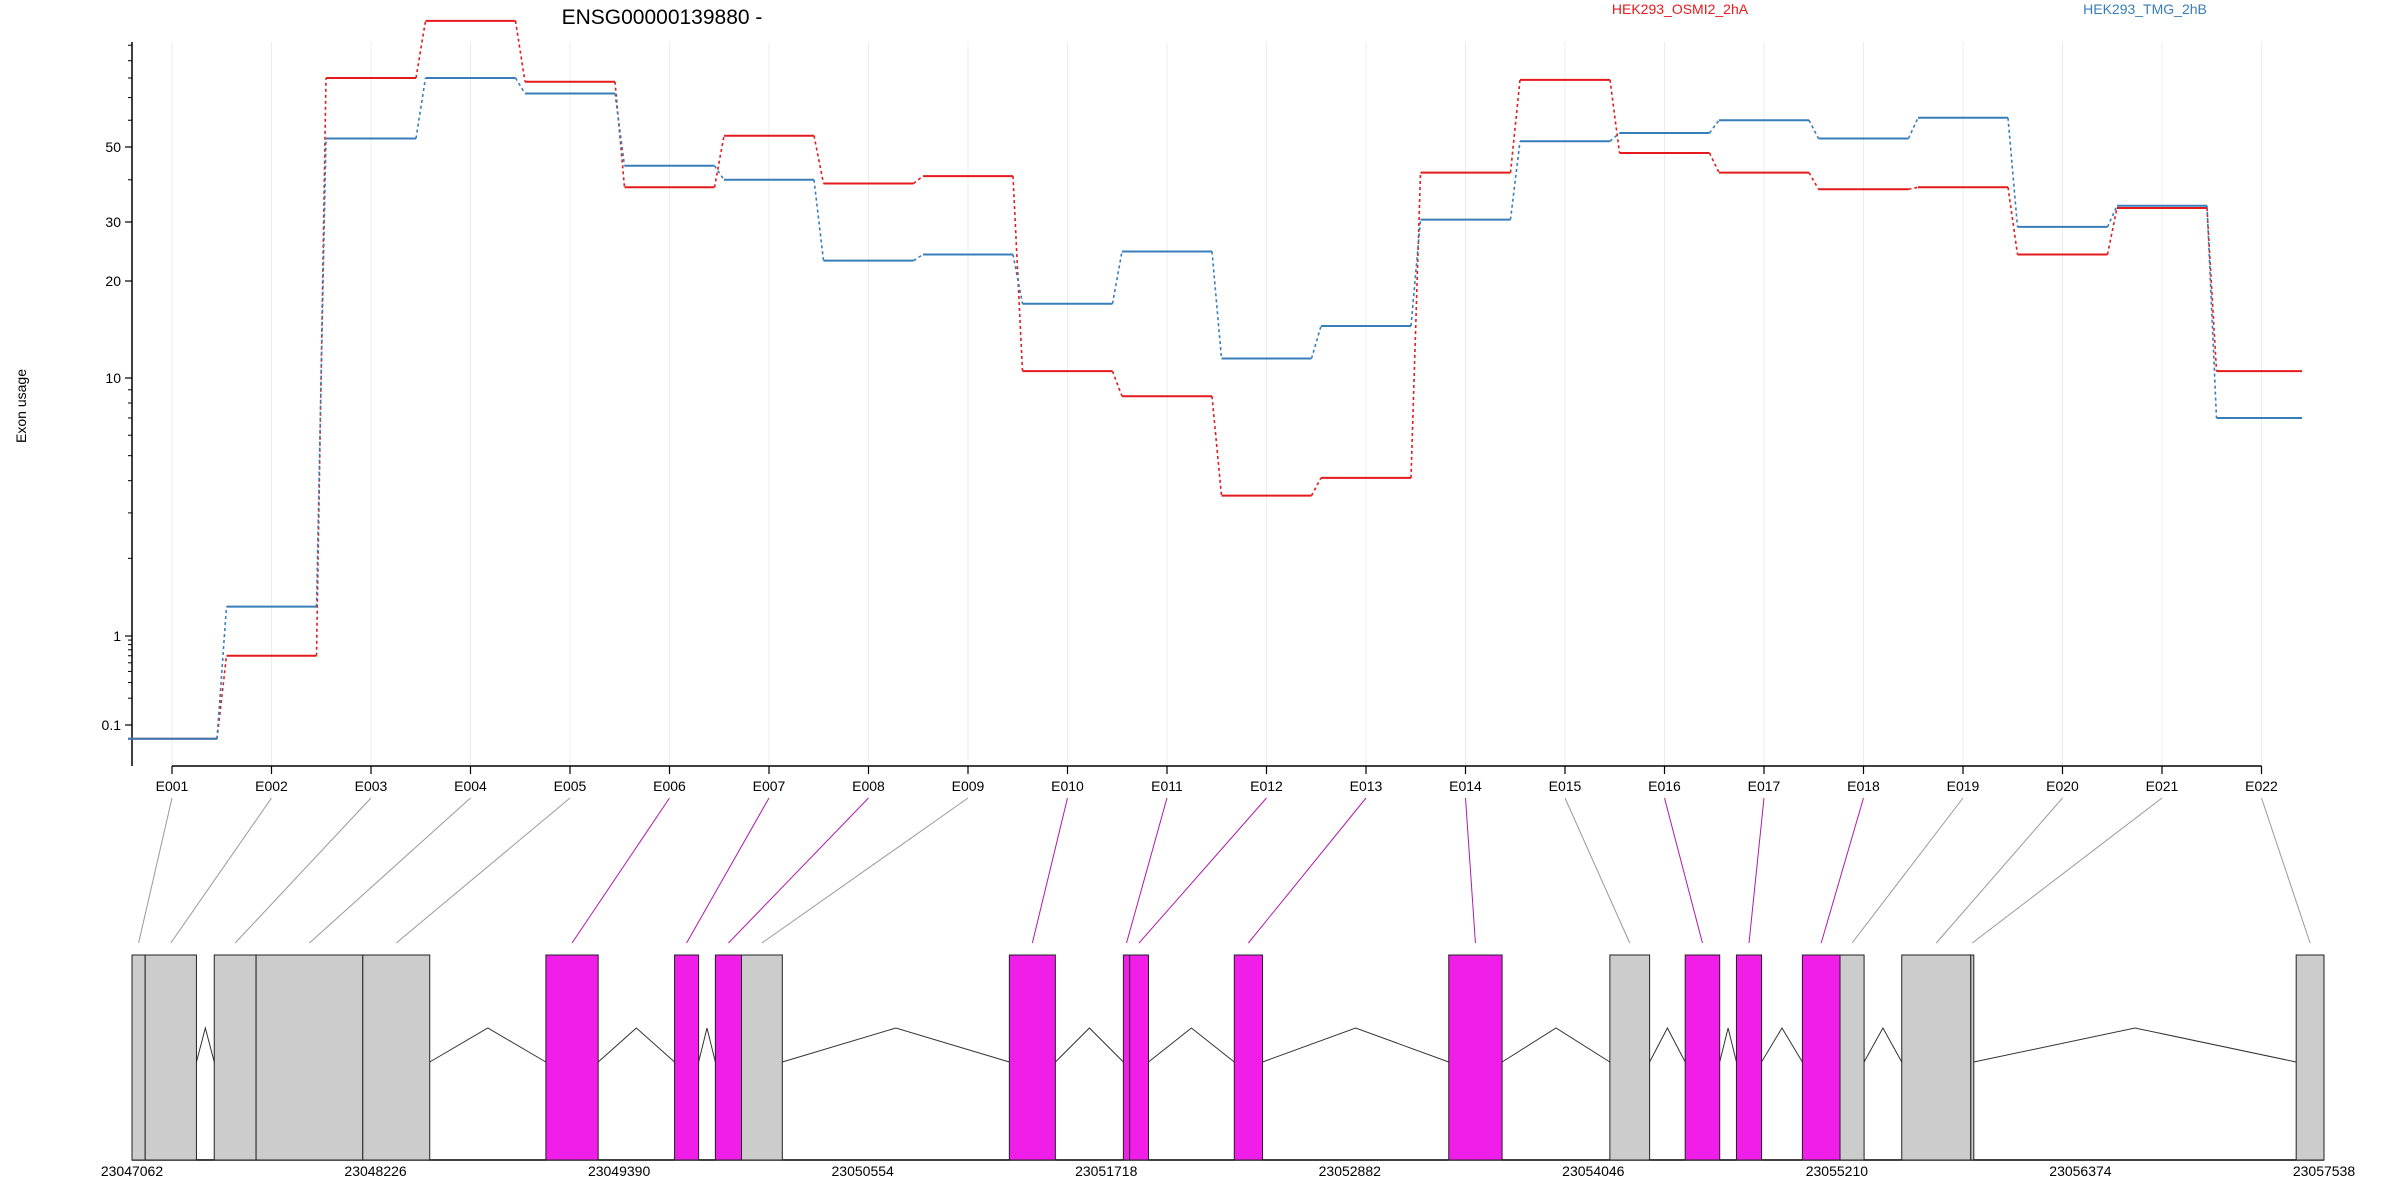  I want to click on x-tick-label-E007: E007, so click(769, 786).